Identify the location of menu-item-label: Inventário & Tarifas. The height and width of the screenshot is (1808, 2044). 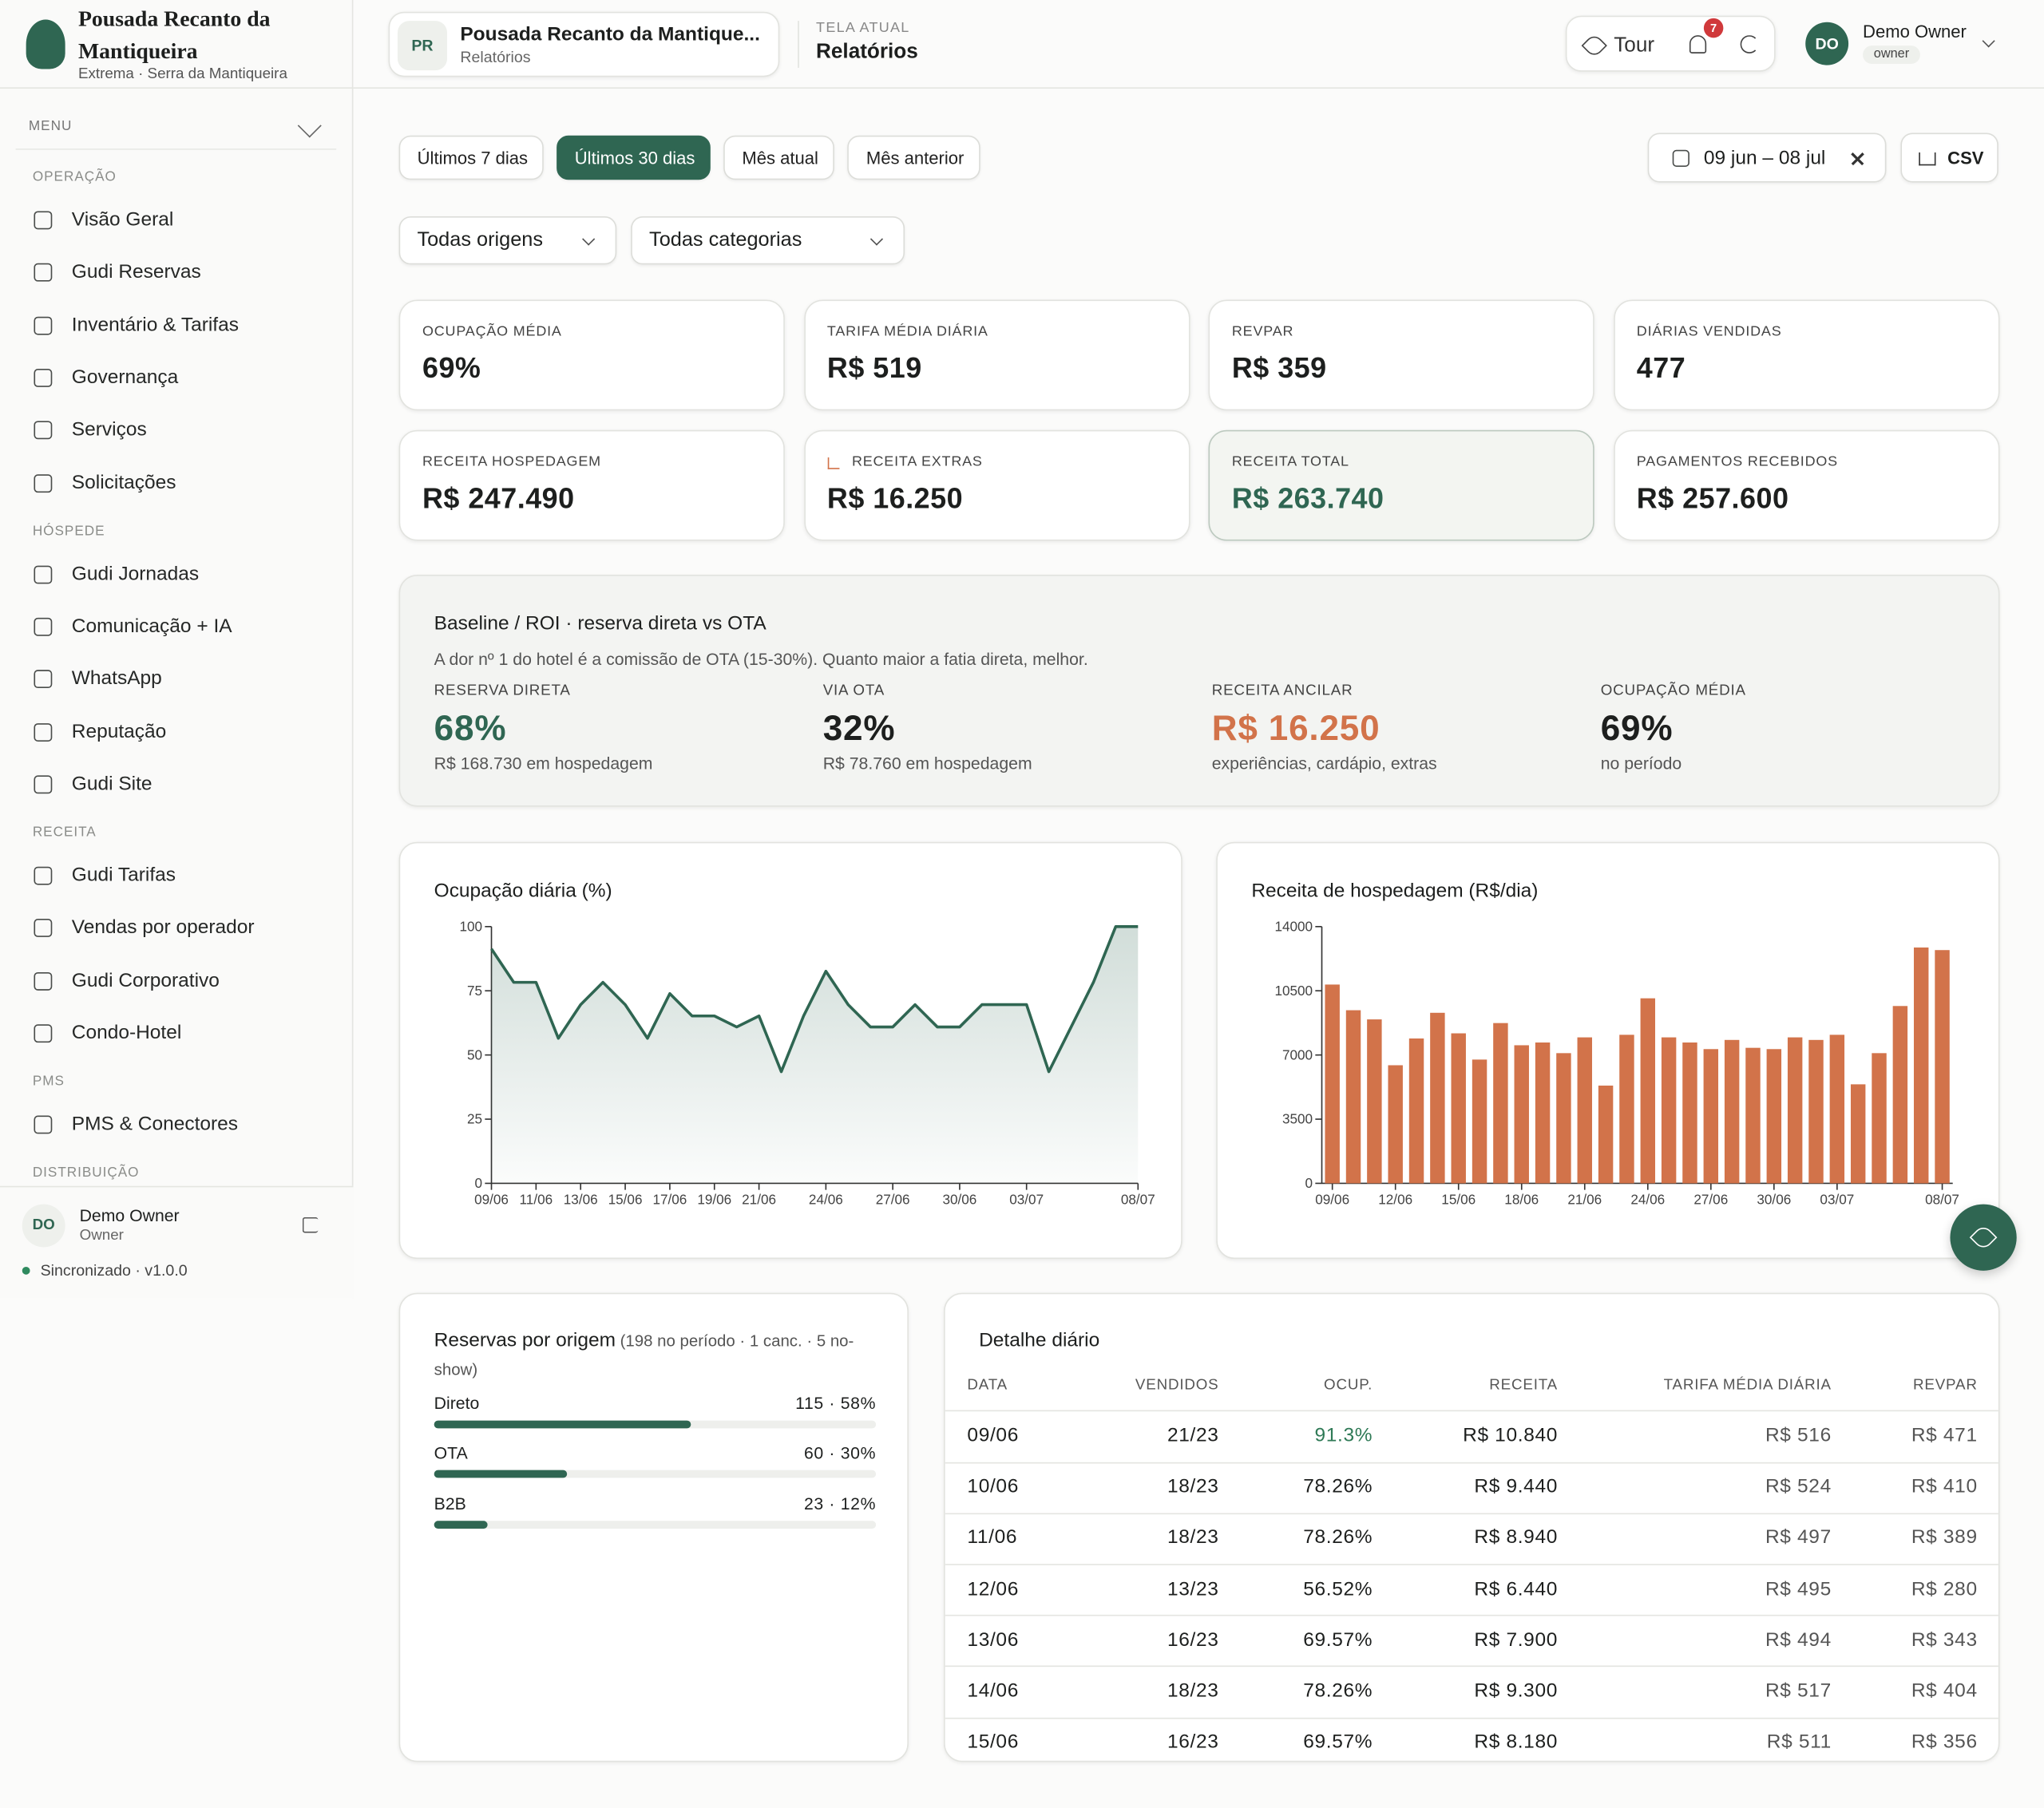
(155, 324).